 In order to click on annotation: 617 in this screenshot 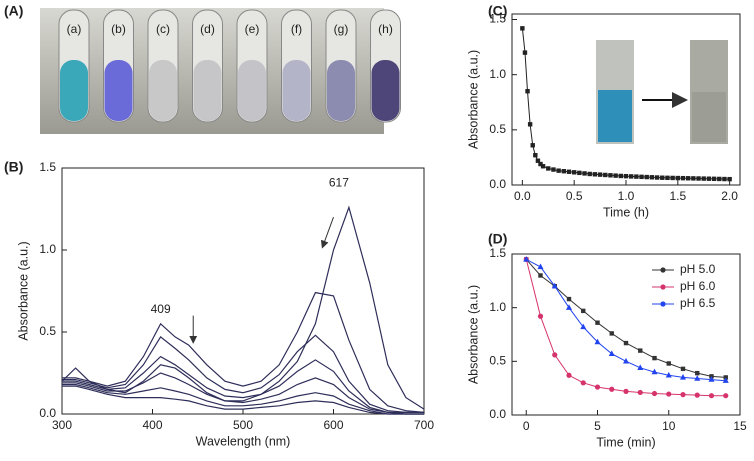, I will do `click(339, 183)`.